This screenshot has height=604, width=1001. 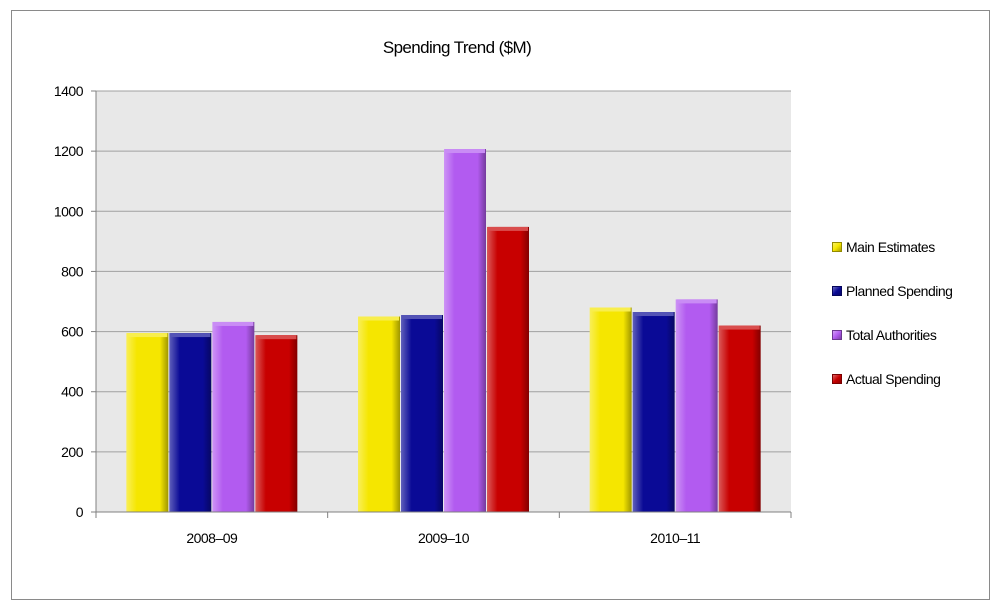 I want to click on y-tick-label: 1200, so click(x=69, y=151).